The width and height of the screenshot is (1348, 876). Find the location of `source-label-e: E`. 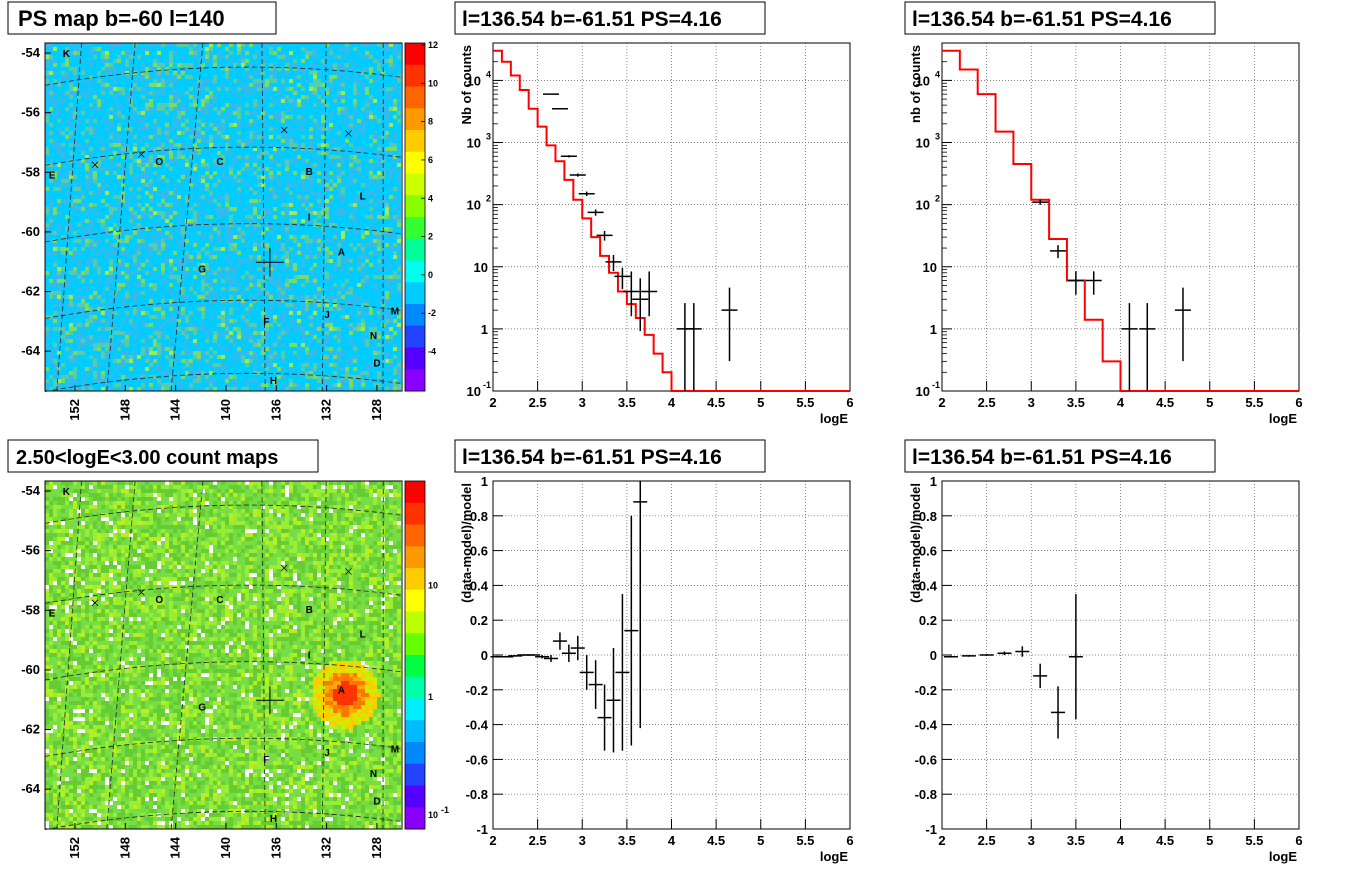

source-label-e: E is located at coordinates (52, 176).